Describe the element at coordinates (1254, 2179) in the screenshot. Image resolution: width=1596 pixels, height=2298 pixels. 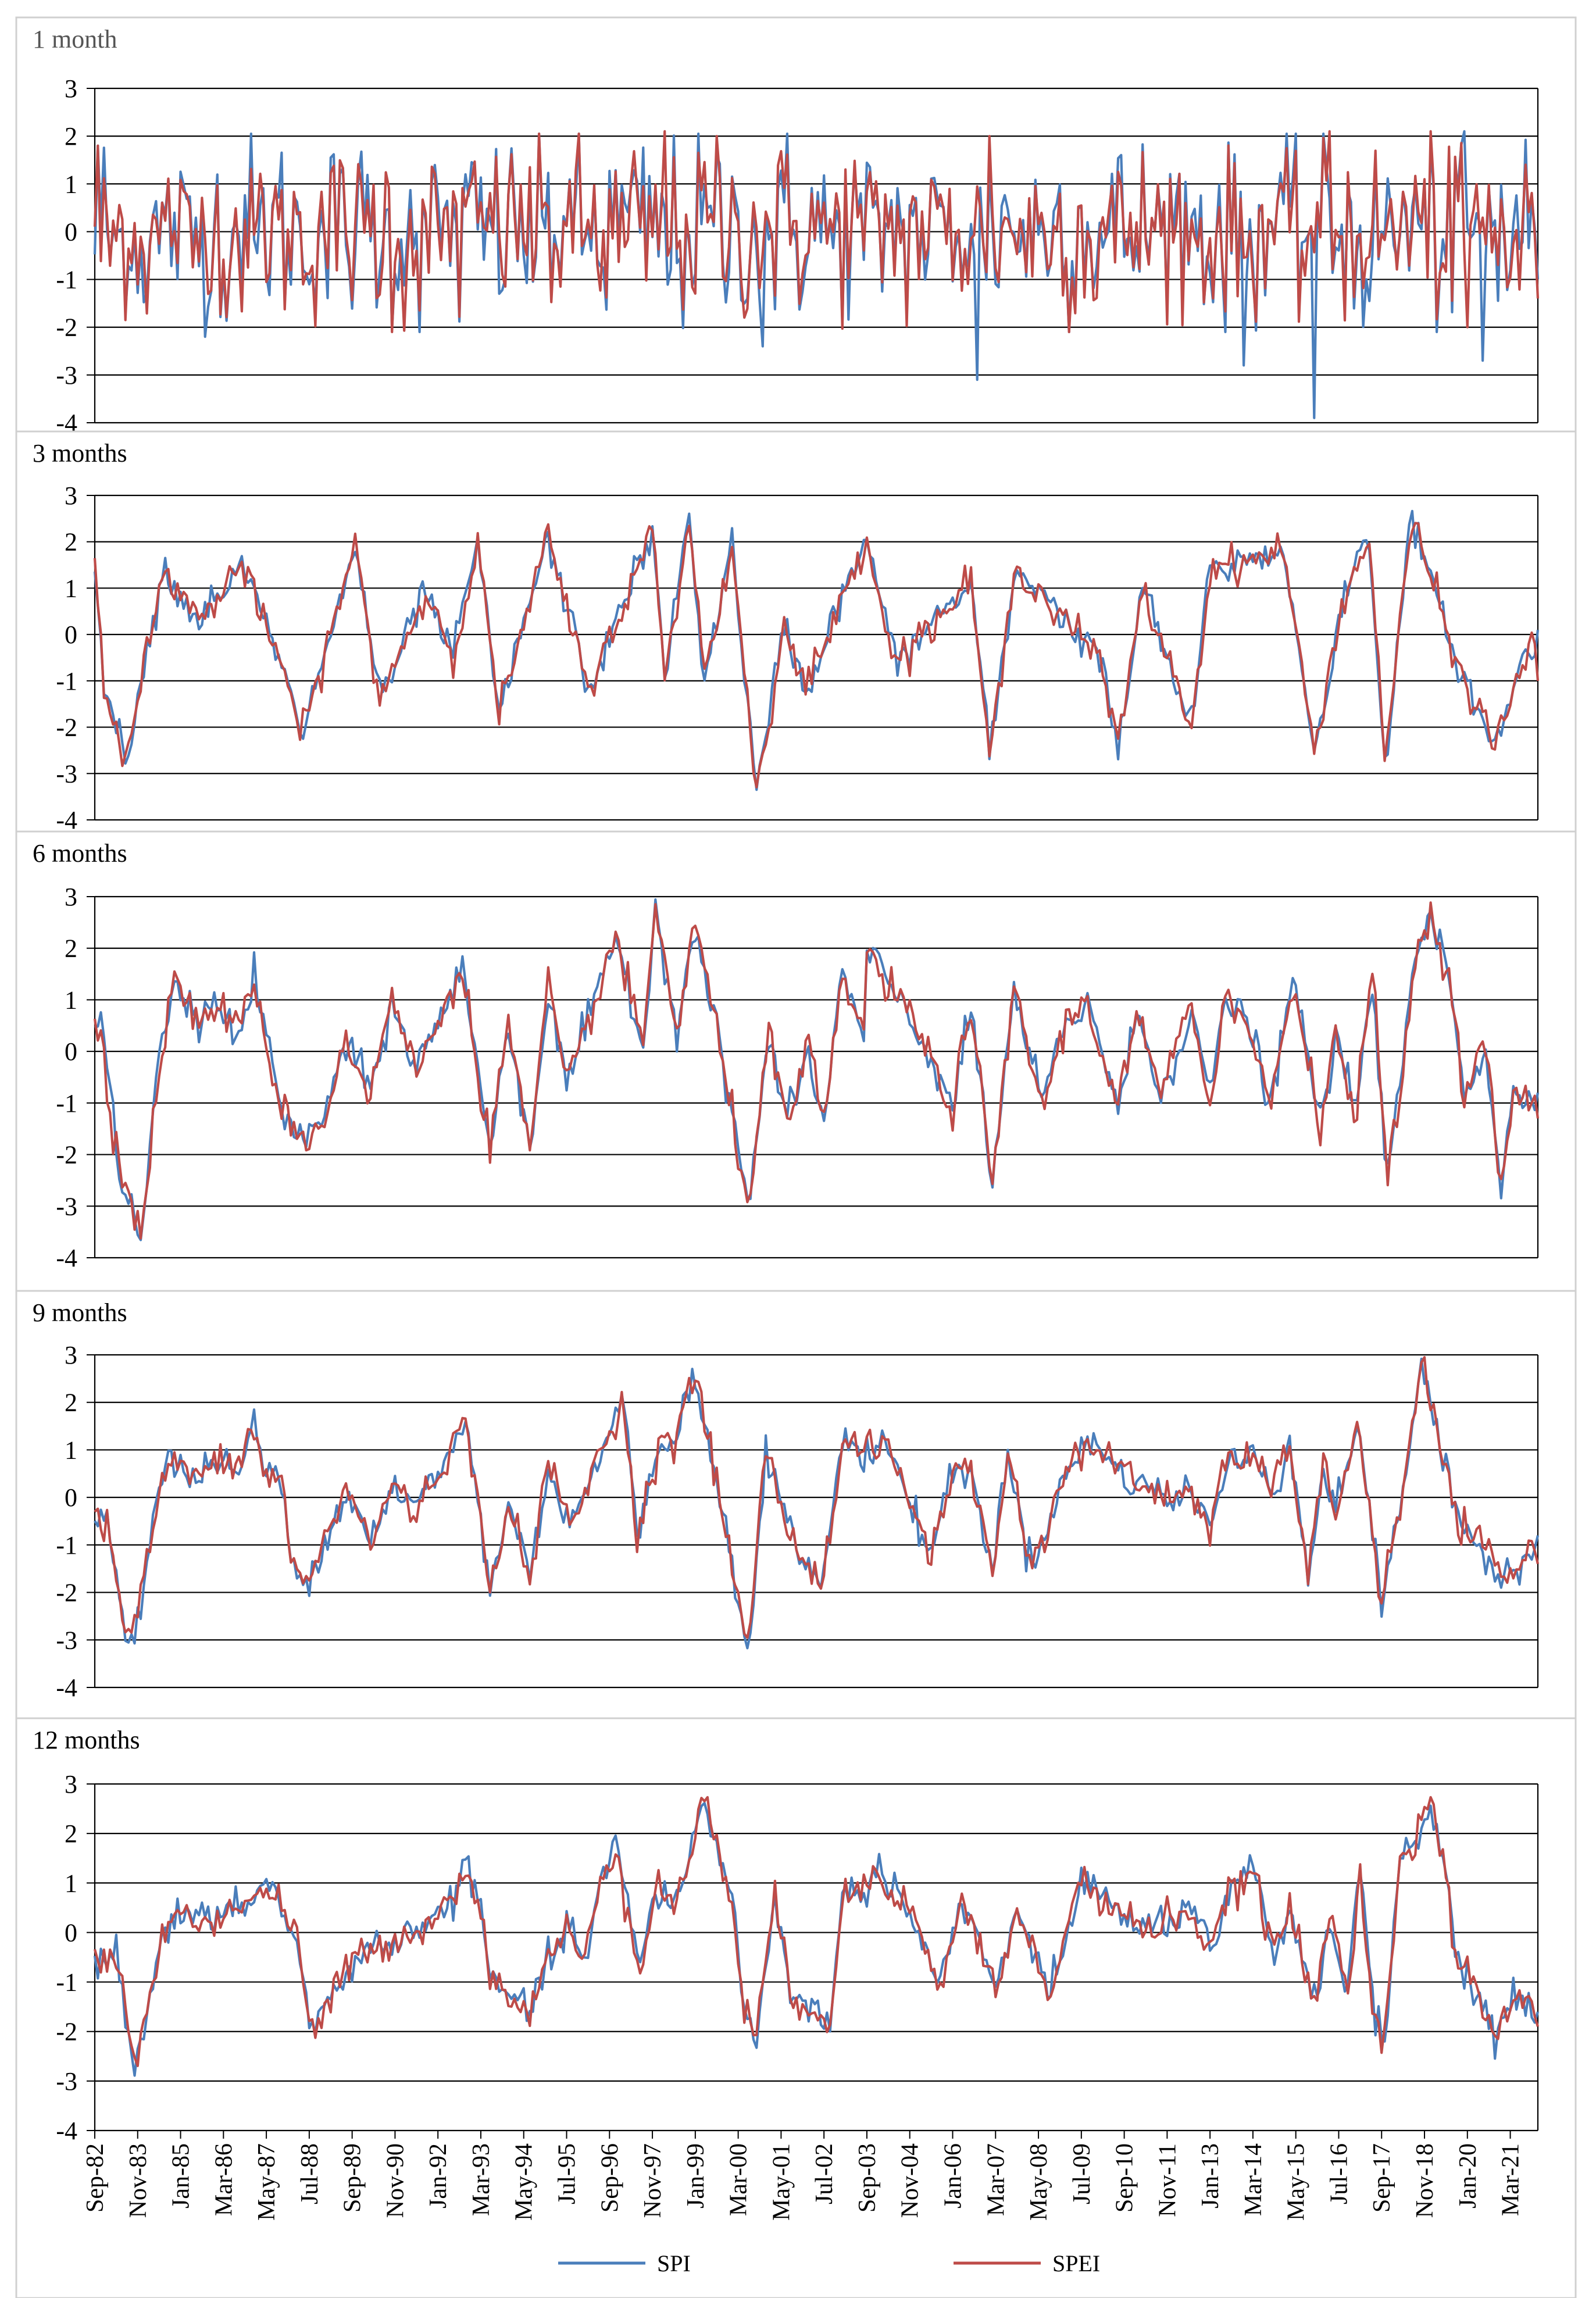
I see `x-tick-label: Mar-14` at that location.